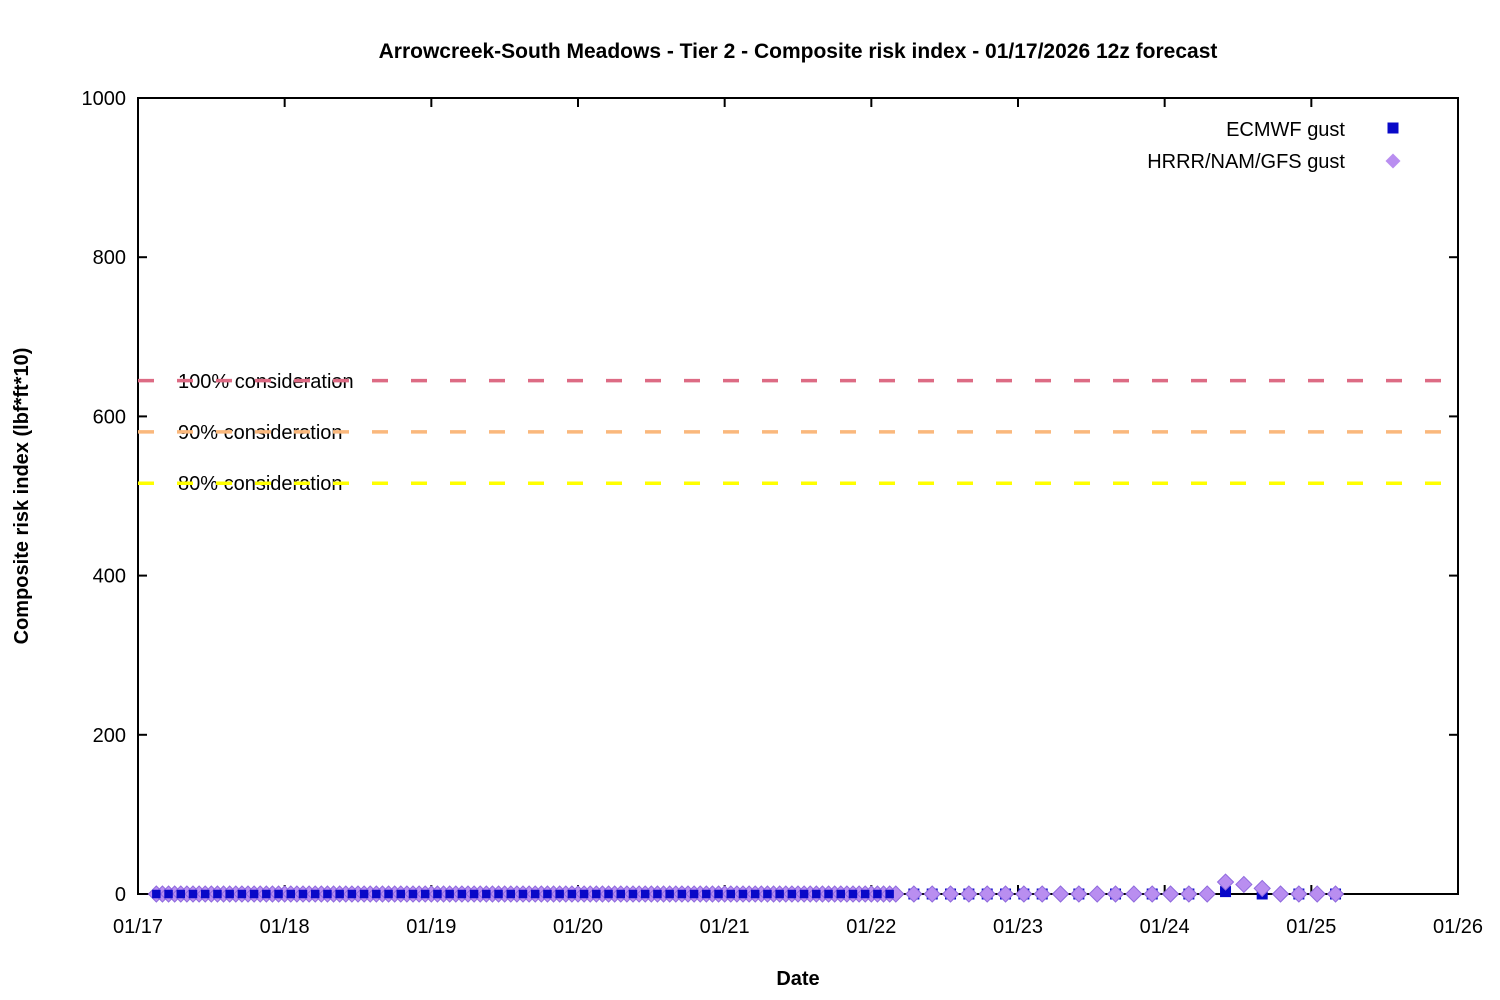 This screenshot has width=1500, height=1000. I want to click on legend-label-hrrr-nam-gfs: HRRR/NAM/GFS gust, so click(1246, 162).